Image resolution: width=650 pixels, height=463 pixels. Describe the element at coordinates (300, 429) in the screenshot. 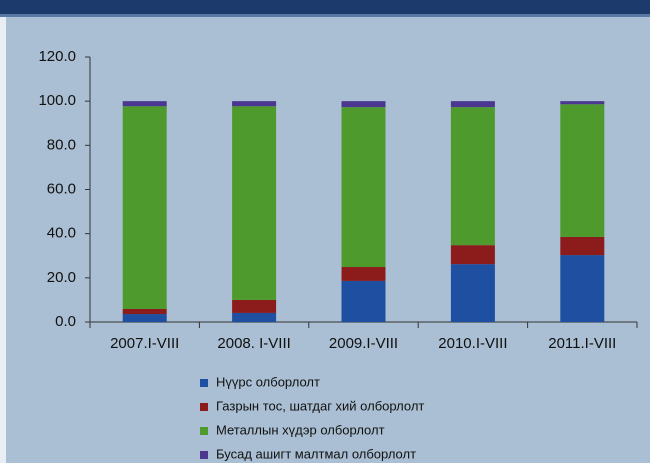

I see `legend-label: Металлын хүдэр олборлолт` at that location.